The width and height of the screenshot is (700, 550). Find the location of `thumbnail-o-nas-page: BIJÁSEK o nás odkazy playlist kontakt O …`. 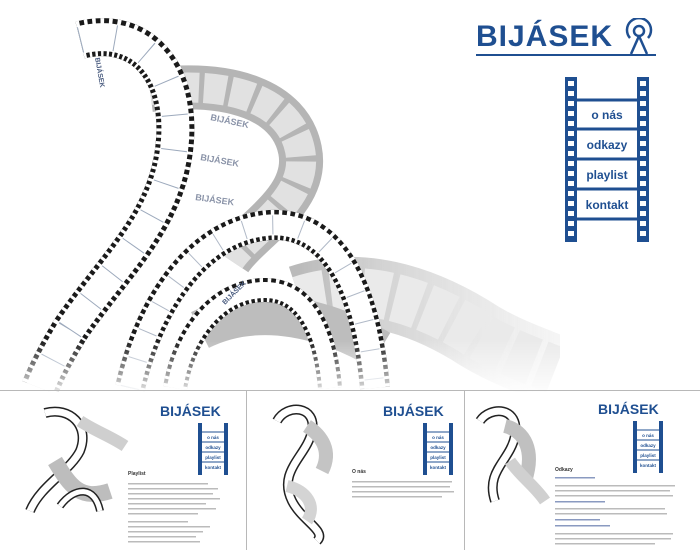

thumbnail-o-nas-page: BIJÁSEK o nás odkazy playlist kontakt O … is located at coordinates (355, 470).